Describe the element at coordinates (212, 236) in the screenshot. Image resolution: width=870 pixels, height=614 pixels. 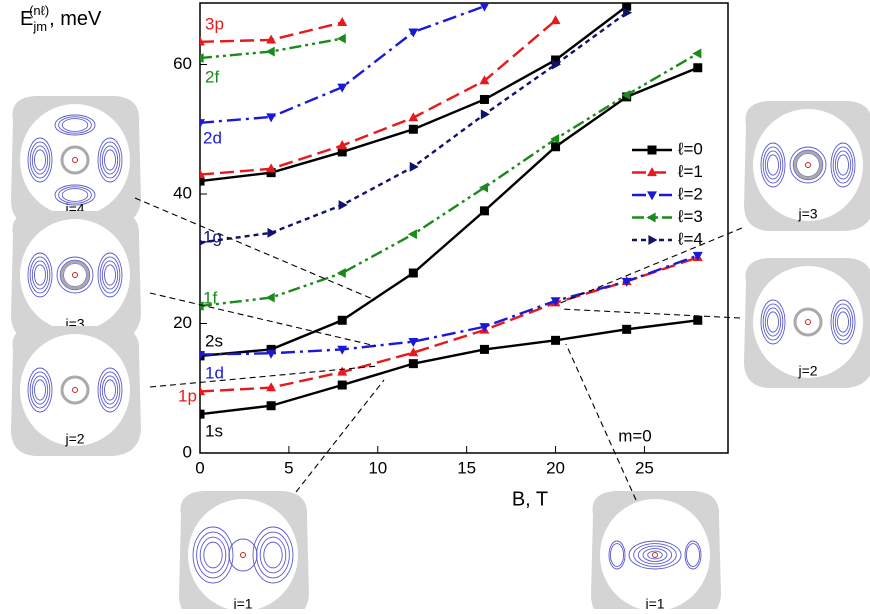
I see `curve-label: 1g` at that location.